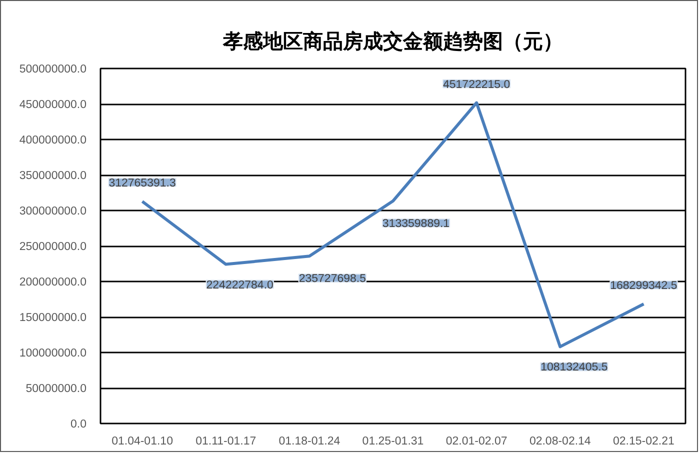 Image resolution: width=700 pixels, height=454 pixels. Describe the element at coordinates (53, 176) in the screenshot. I see `y-tick-label: 350000000.0` at that location.